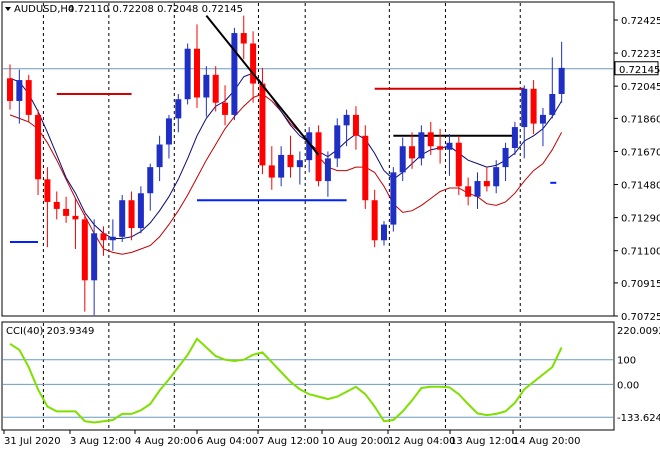  What do you see at coordinates (640, 152) in the screenshot?
I see `price-tick-label: 0.71670` at bounding box center [640, 152].